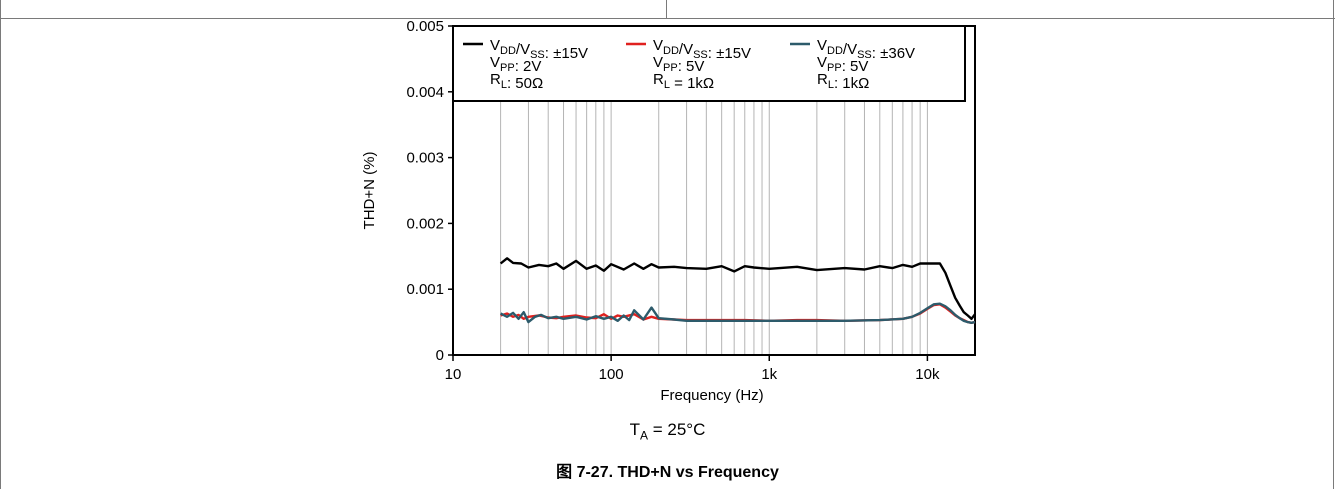  I want to click on table-column-divider, so click(666, 9).